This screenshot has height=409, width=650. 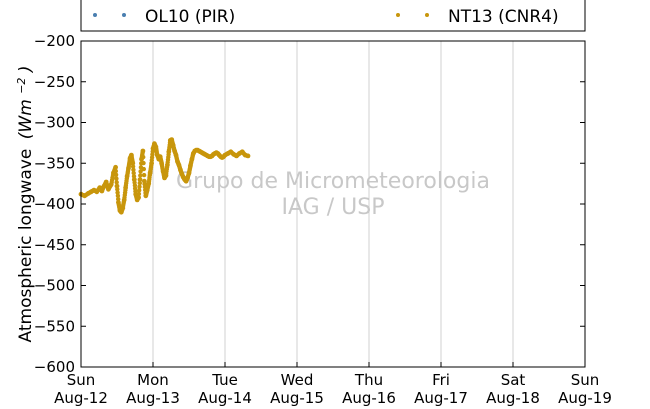 I want to click on x-tick-label-date: Aug-18, so click(x=513, y=398).